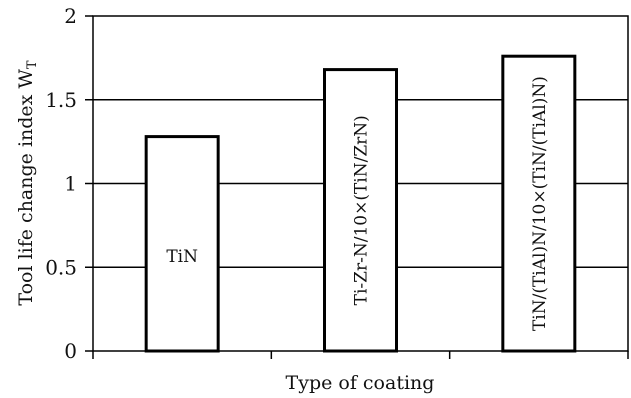 The width and height of the screenshot is (631, 398). I want to click on y-tick-label: 2, so click(70, 16).